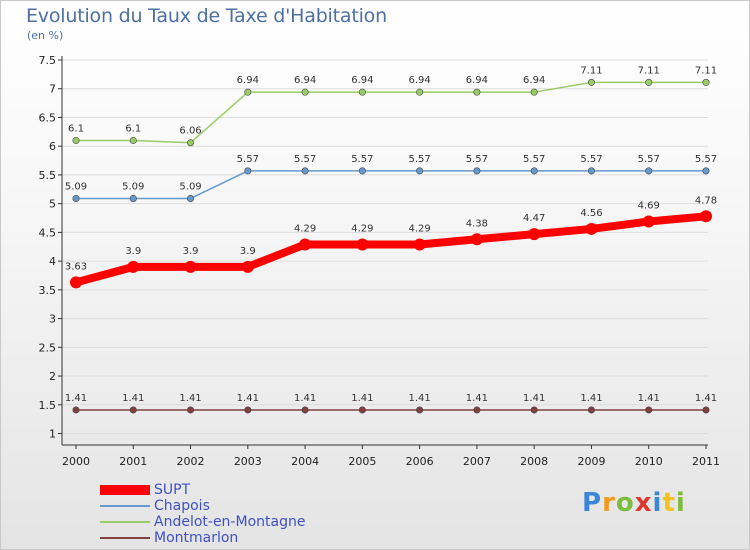 This screenshot has height=550, width=750. What do you see at coordinates (48, 405) in the screenshot?
I see `y-tick-label: 1.5` at bounding box center [48, 405].